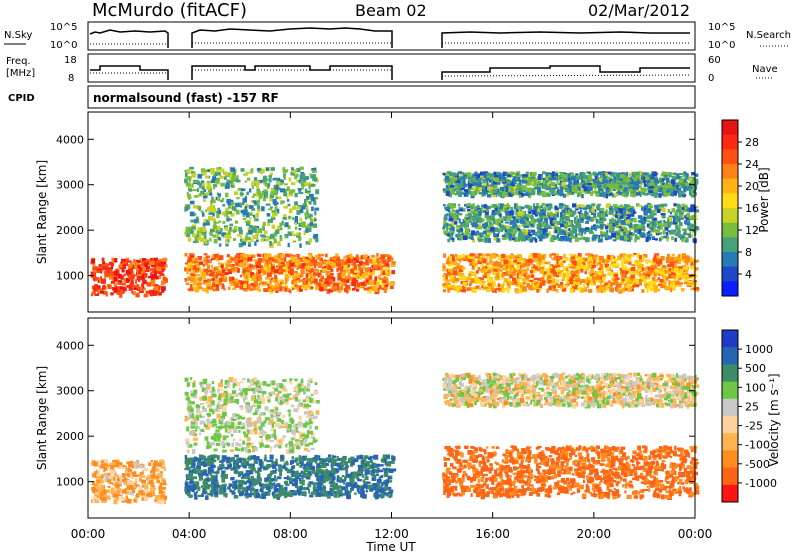 The image size is (800, 554). Describe the element at coordinates (390, 43) in the screenshot. I see `nsearch-trace` at that location.